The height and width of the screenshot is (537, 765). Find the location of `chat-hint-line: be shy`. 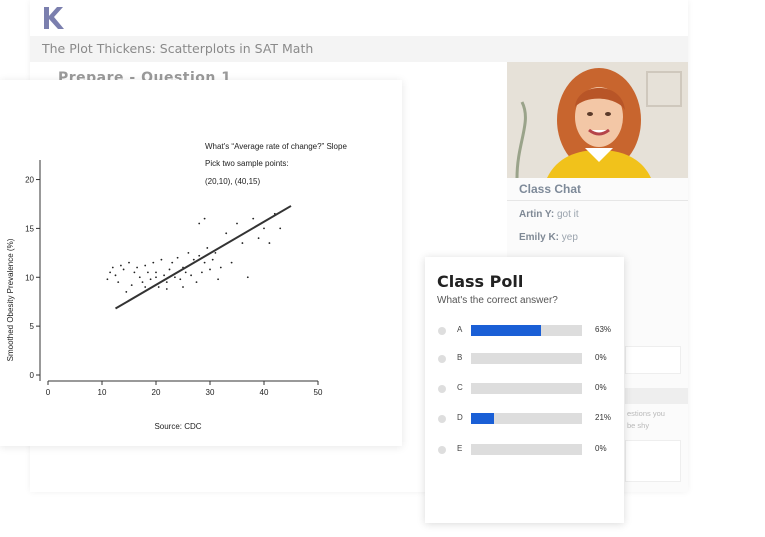

chat-hint-line: be shy is located at coordinates (638, 425).